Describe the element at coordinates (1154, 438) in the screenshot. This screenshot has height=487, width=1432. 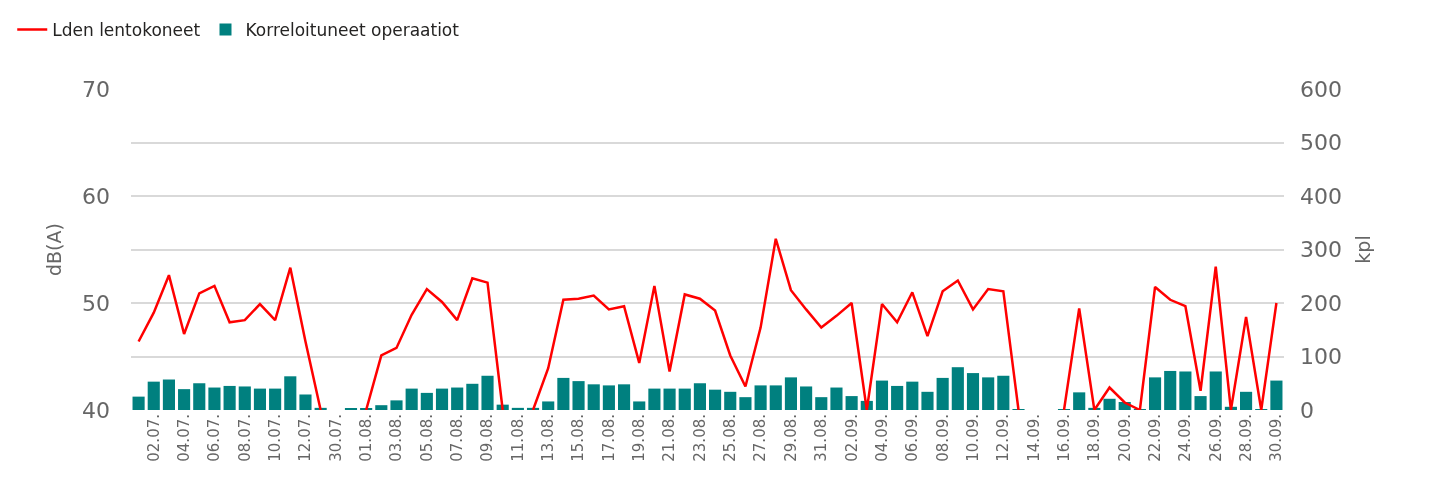
I see `x-tick-label: 22.09.` at that location.